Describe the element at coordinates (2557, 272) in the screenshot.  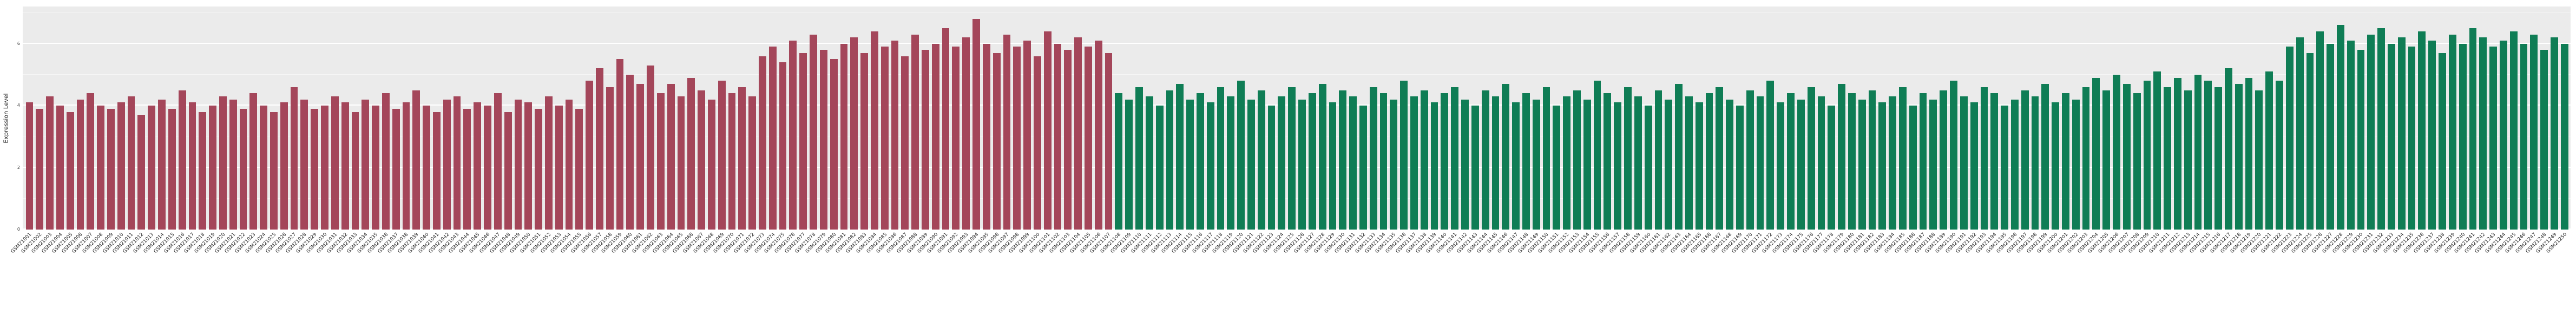
I see `x-tick: GSM21250` at that location.